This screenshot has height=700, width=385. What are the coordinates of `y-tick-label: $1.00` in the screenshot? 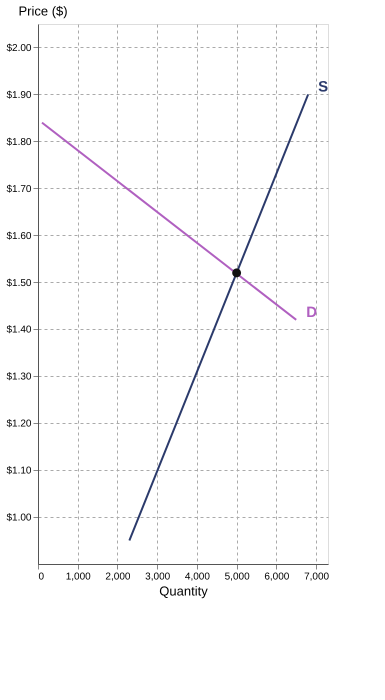 It's located at (19, 518).